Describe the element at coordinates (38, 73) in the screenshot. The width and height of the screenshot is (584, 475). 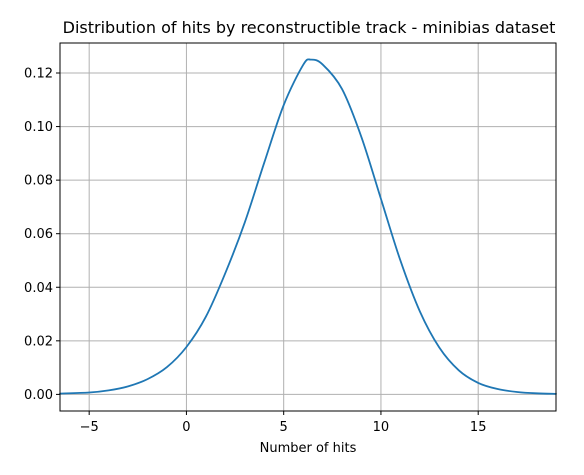
I see `y-tick-label: 0.12` at that location.